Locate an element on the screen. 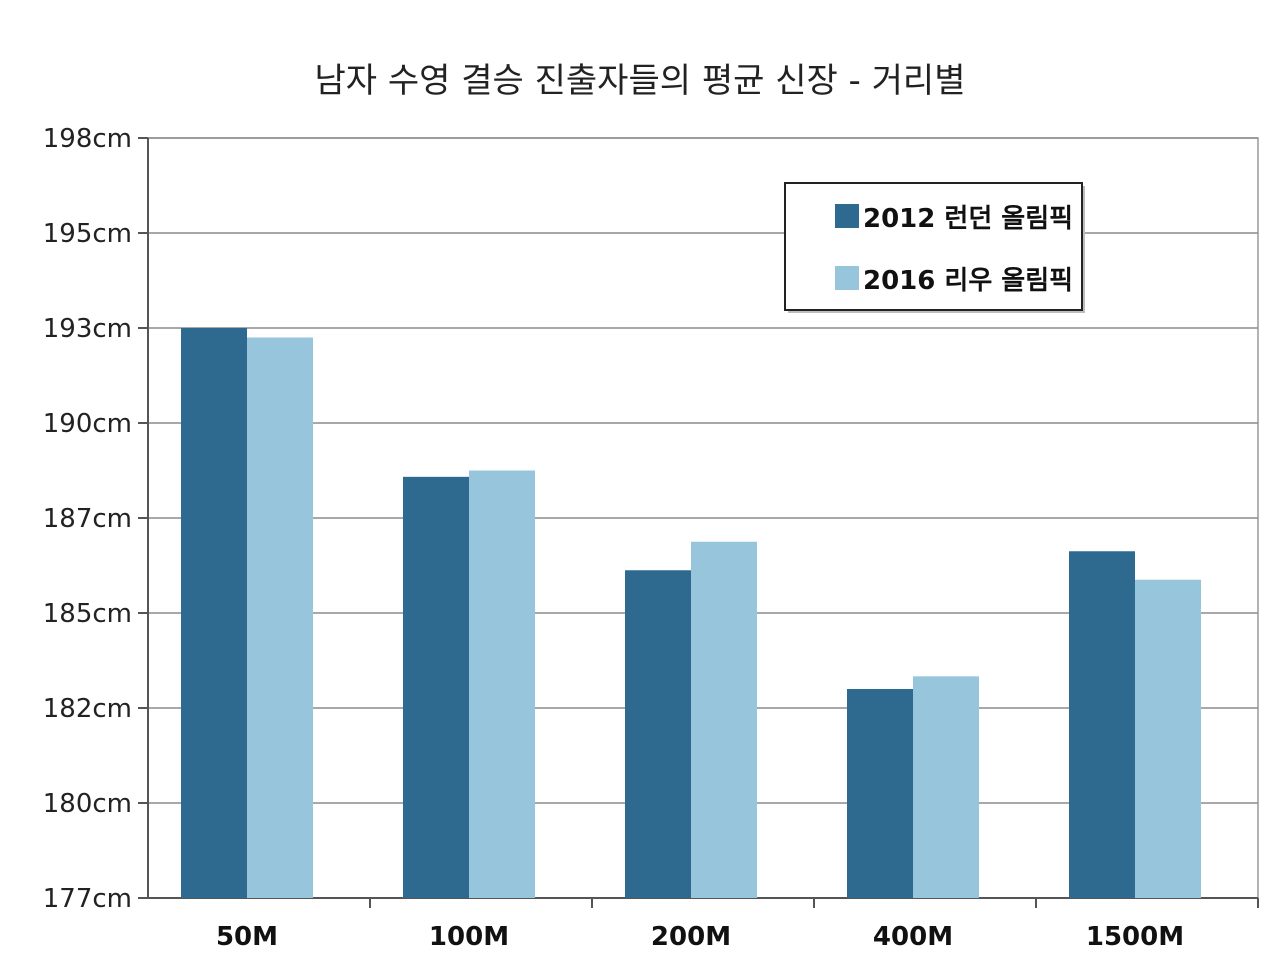 The width and height of the screenshot is (1280, 965). y-tick-label: 182cm is located at coordinates (87, 709).